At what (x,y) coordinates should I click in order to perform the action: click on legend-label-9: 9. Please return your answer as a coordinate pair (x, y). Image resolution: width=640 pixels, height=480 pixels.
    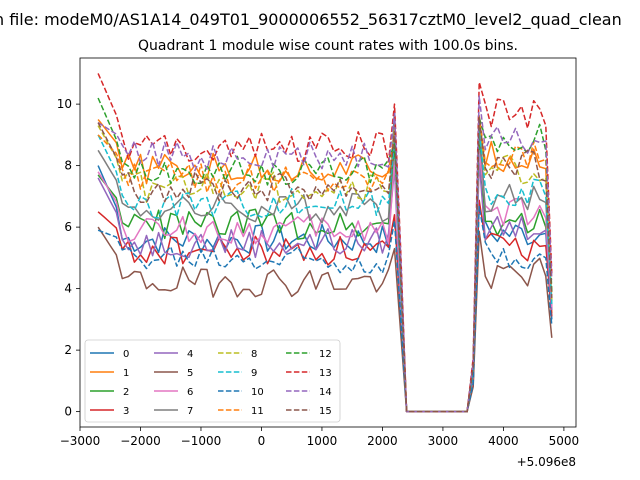
    Looking at the image, I should click on (254, 373).